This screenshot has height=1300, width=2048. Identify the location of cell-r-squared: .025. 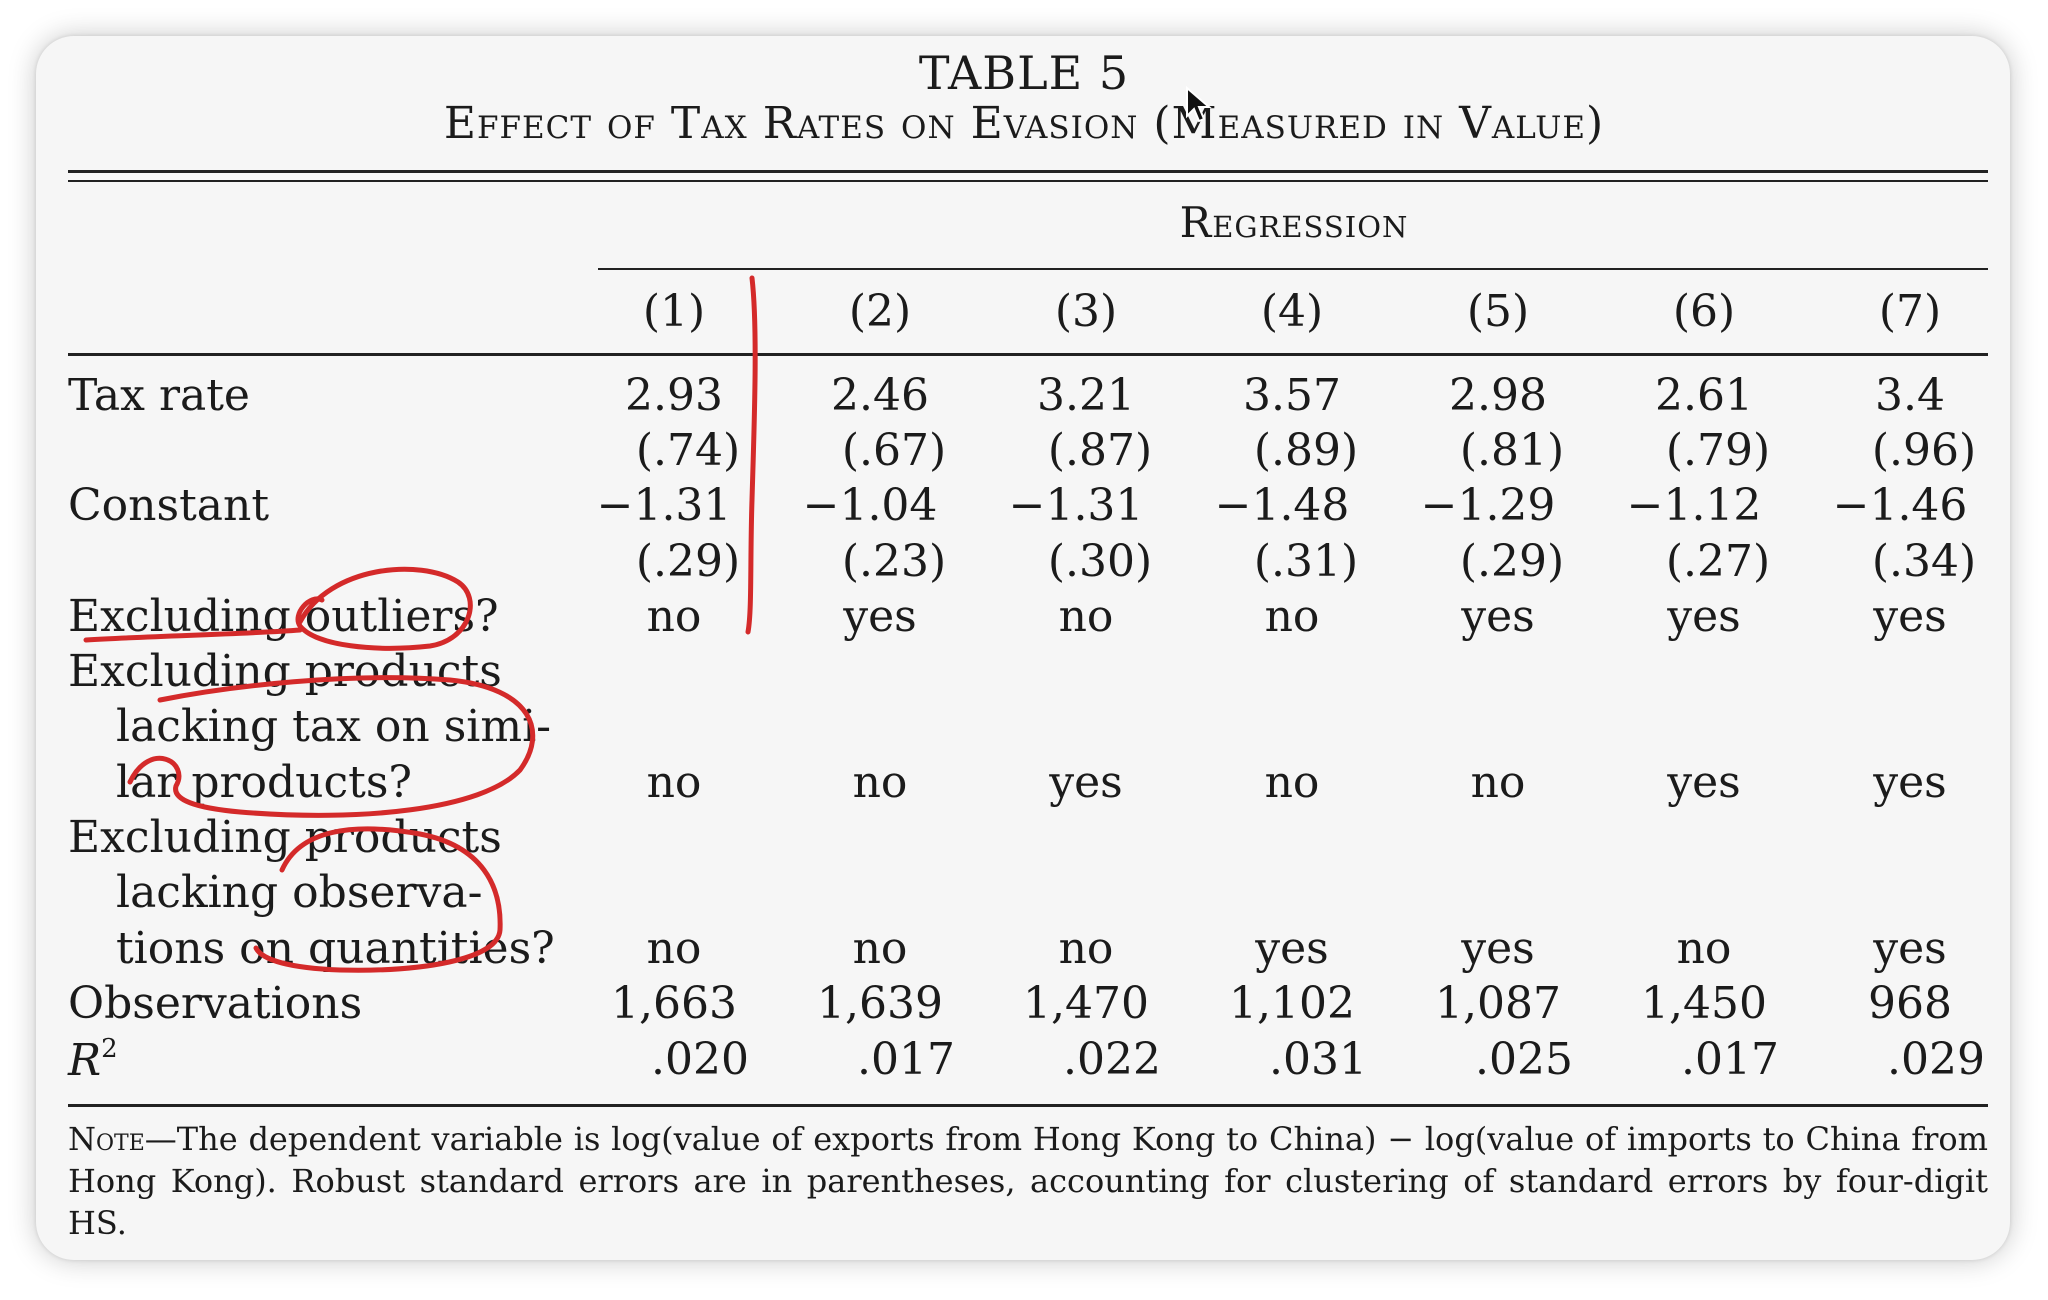
(1524, 1059).